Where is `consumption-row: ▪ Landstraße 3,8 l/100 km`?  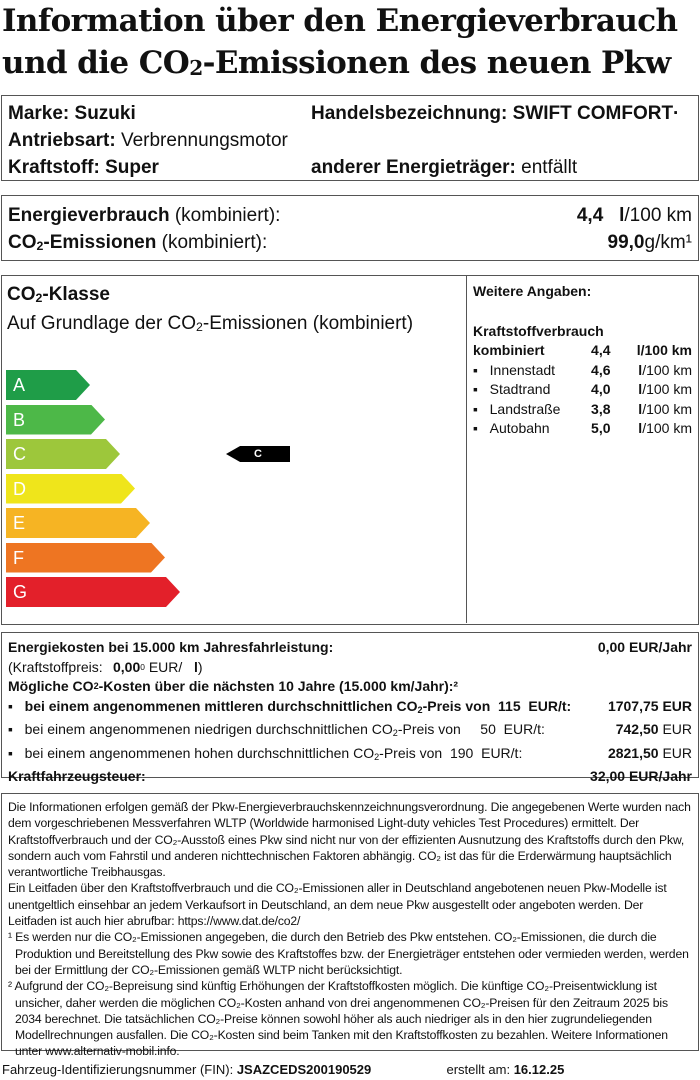 consumption-row: ▪ Landstraße 3,8 l/100 km is located at coordinates (582, 408).